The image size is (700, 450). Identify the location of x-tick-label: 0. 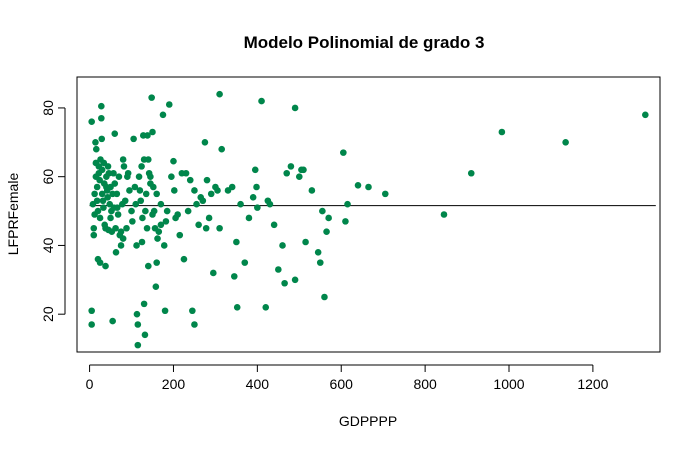
(90, 384).